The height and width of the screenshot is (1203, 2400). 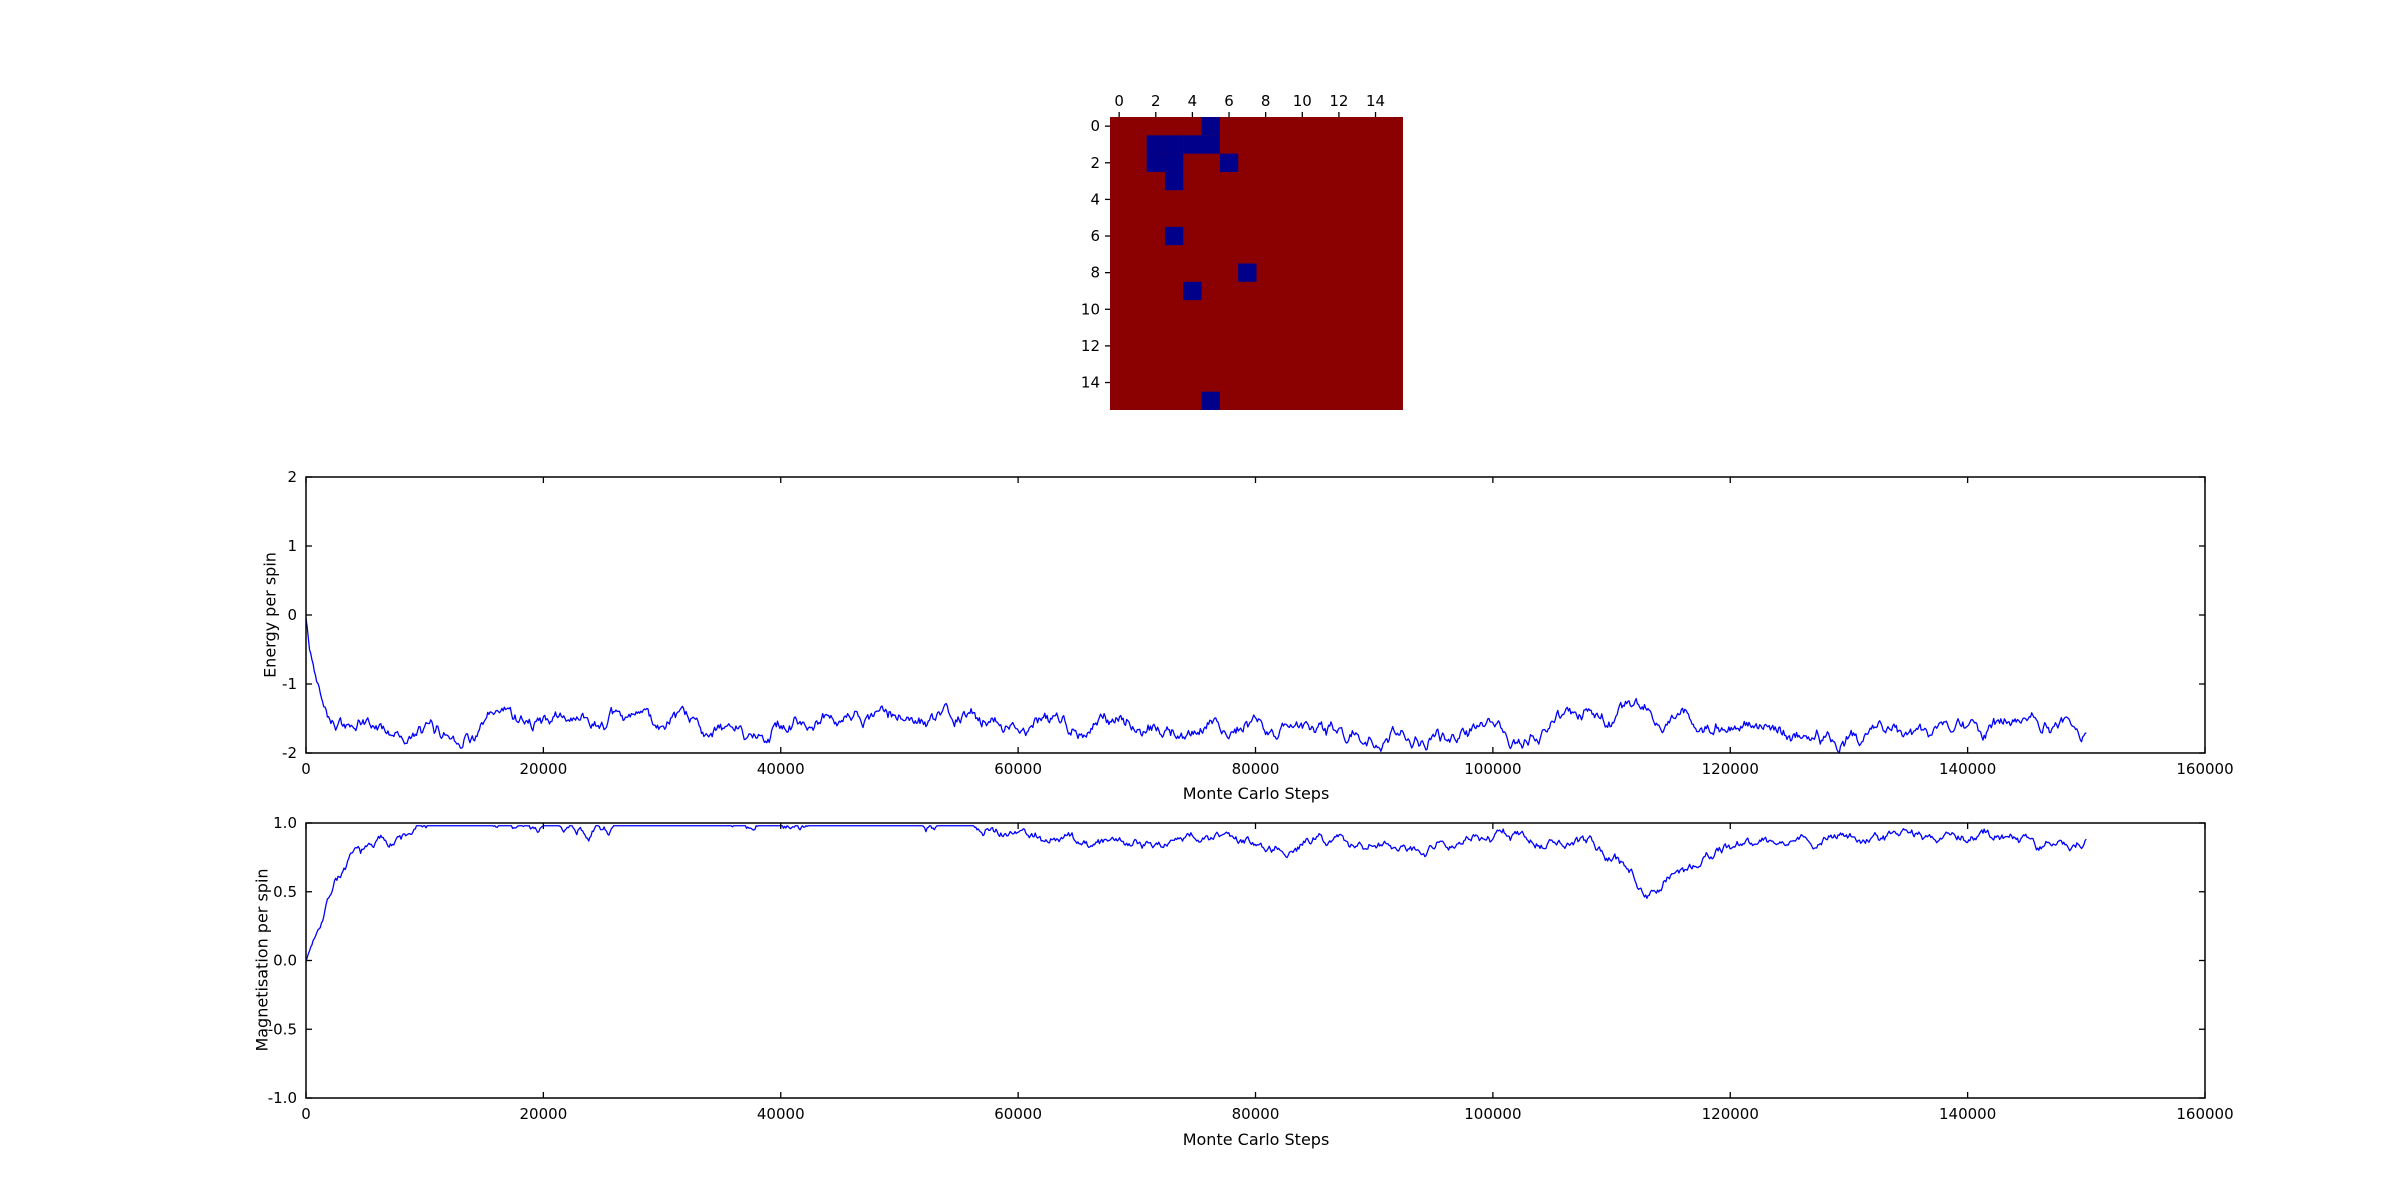 I want to click on energy-chart-x-tick-label: 40000, so click(x=781, y=769).